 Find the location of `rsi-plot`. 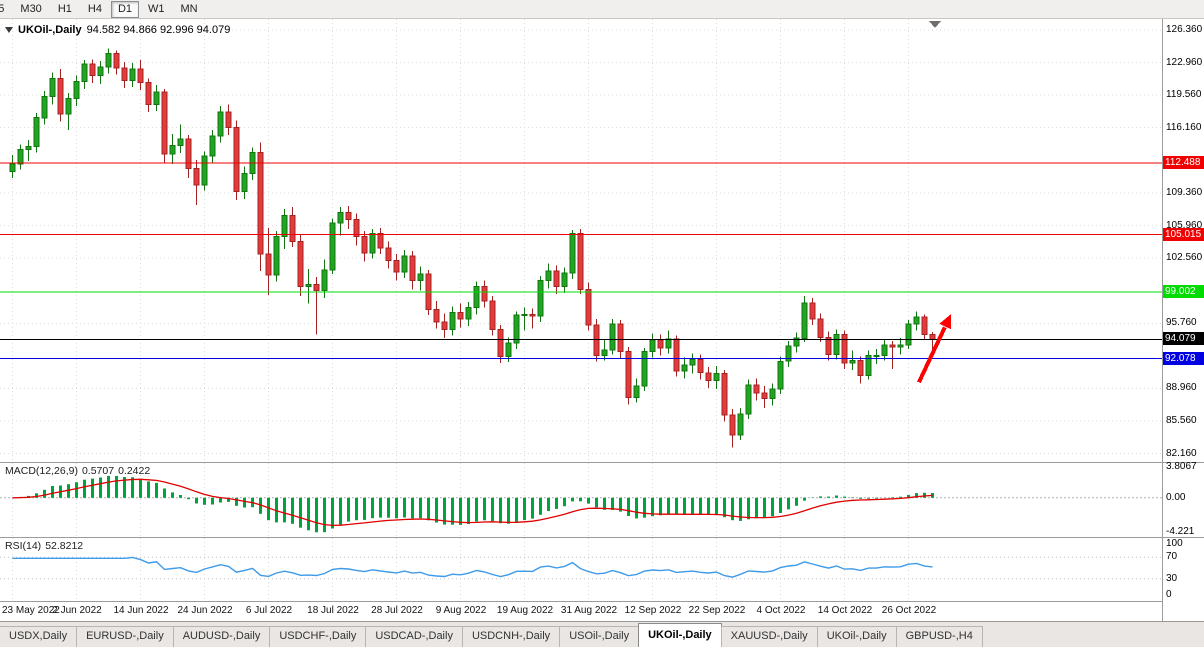

rsi-plot is located at coordinates (581, 569).